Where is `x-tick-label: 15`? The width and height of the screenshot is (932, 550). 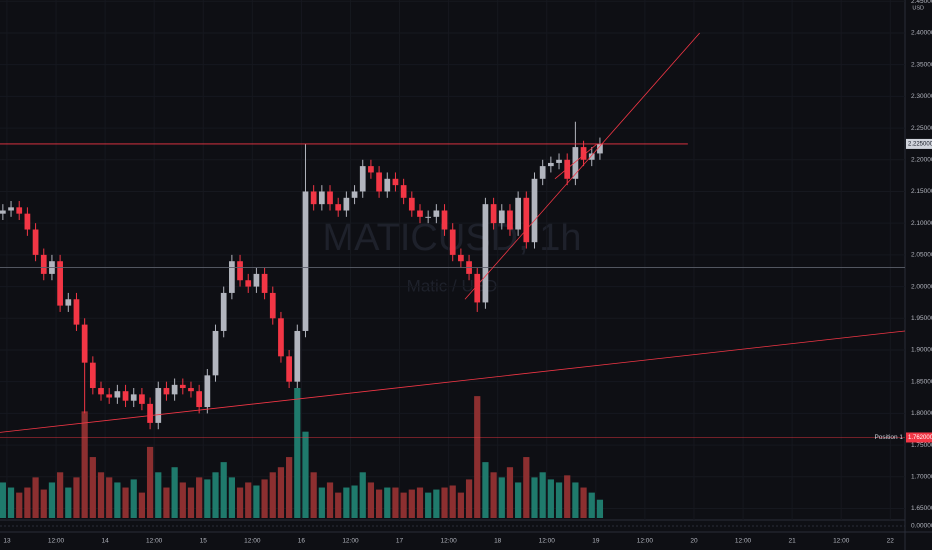 x-tick-label: 15 is located at coordinates (204, 541).